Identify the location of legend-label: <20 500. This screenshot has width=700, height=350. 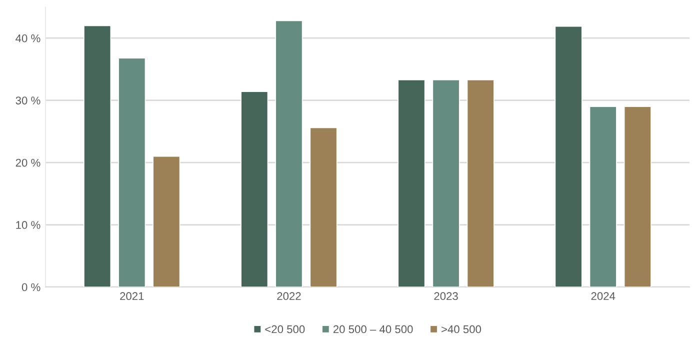
(285, 329).